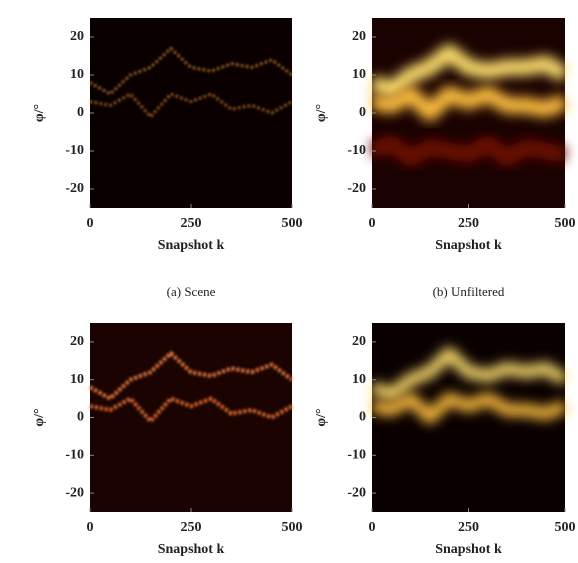 The image size is (578, 563). I want to click on subplot-caption: (b) Unfiltered, so click(469, 291).